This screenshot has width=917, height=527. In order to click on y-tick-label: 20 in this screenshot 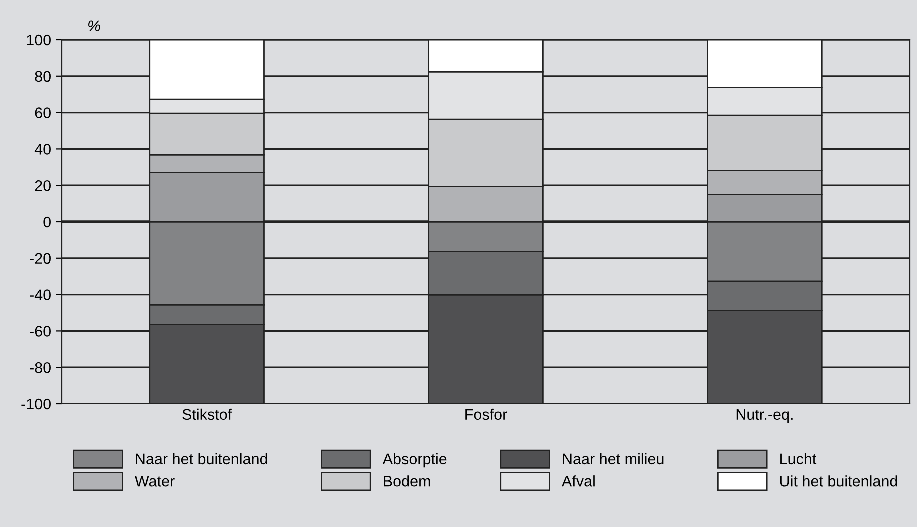, I will do `click(43, 186)`.